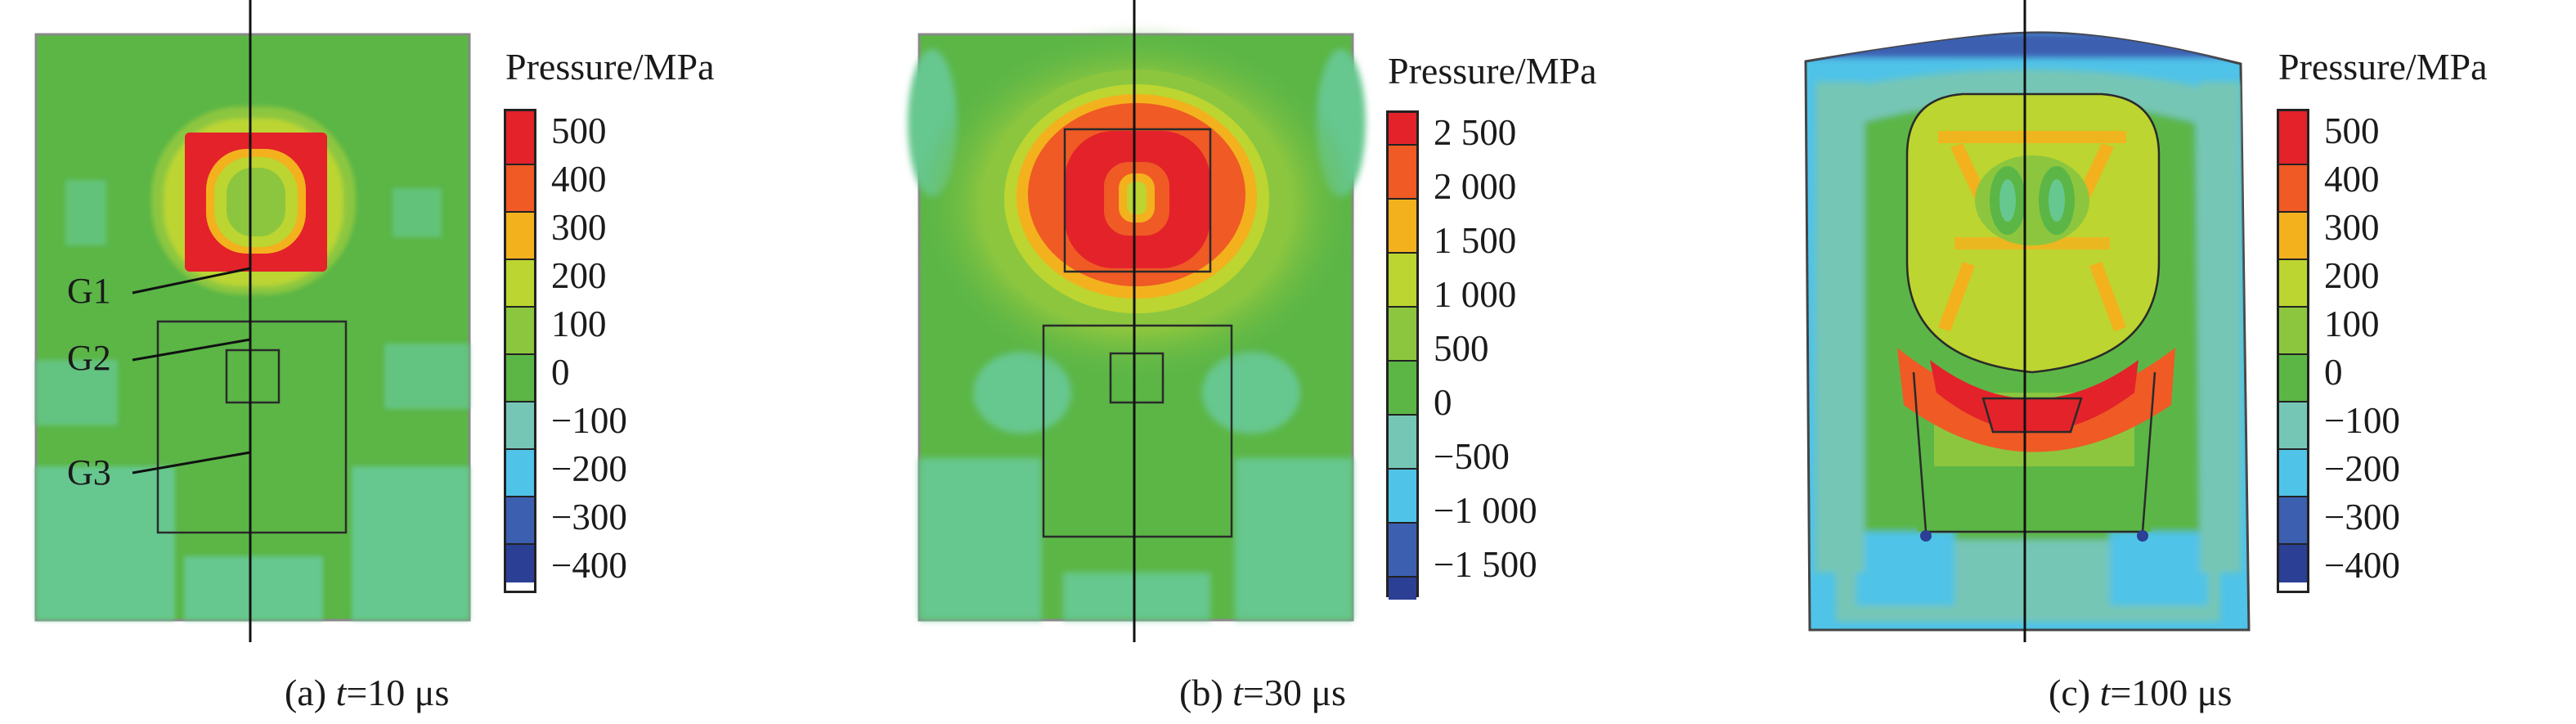 The height and width of the screenshot is (724, 2576). Describe the element at coordinates (589, 468) in the screenshot. I see `legend-tick-a-7: −200` at that location.